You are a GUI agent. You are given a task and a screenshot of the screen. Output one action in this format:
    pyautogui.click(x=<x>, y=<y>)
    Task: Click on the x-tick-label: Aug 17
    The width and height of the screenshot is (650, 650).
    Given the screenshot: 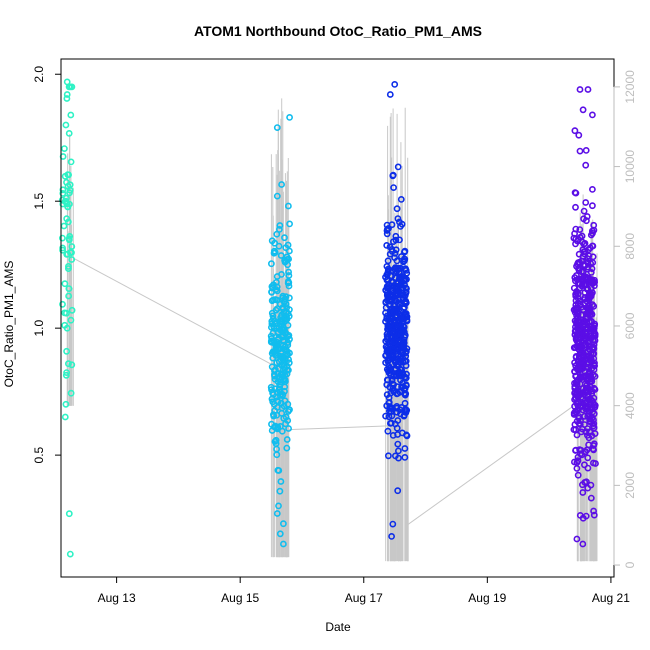 What is the action you would take?
    pyautogui.click(x=364, y=598)
    